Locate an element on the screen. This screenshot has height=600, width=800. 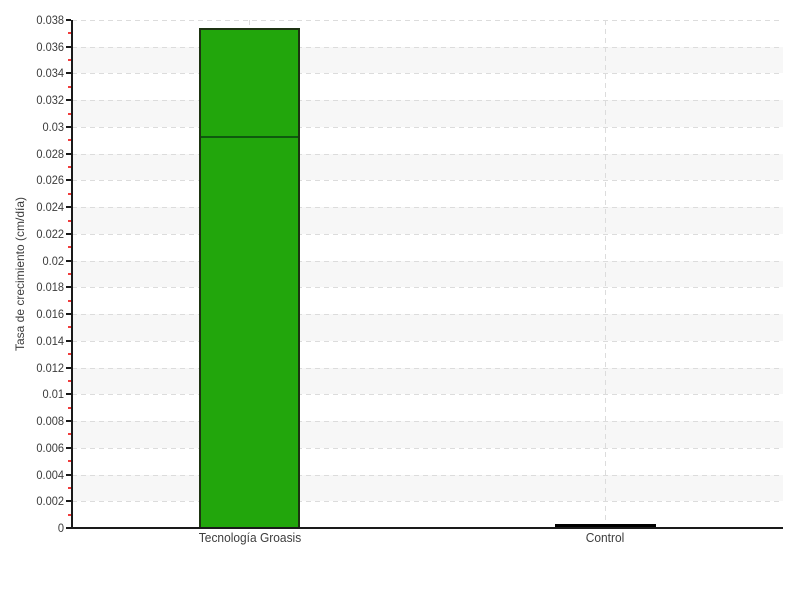
x-axis-line is located at coordinates (426, 527).